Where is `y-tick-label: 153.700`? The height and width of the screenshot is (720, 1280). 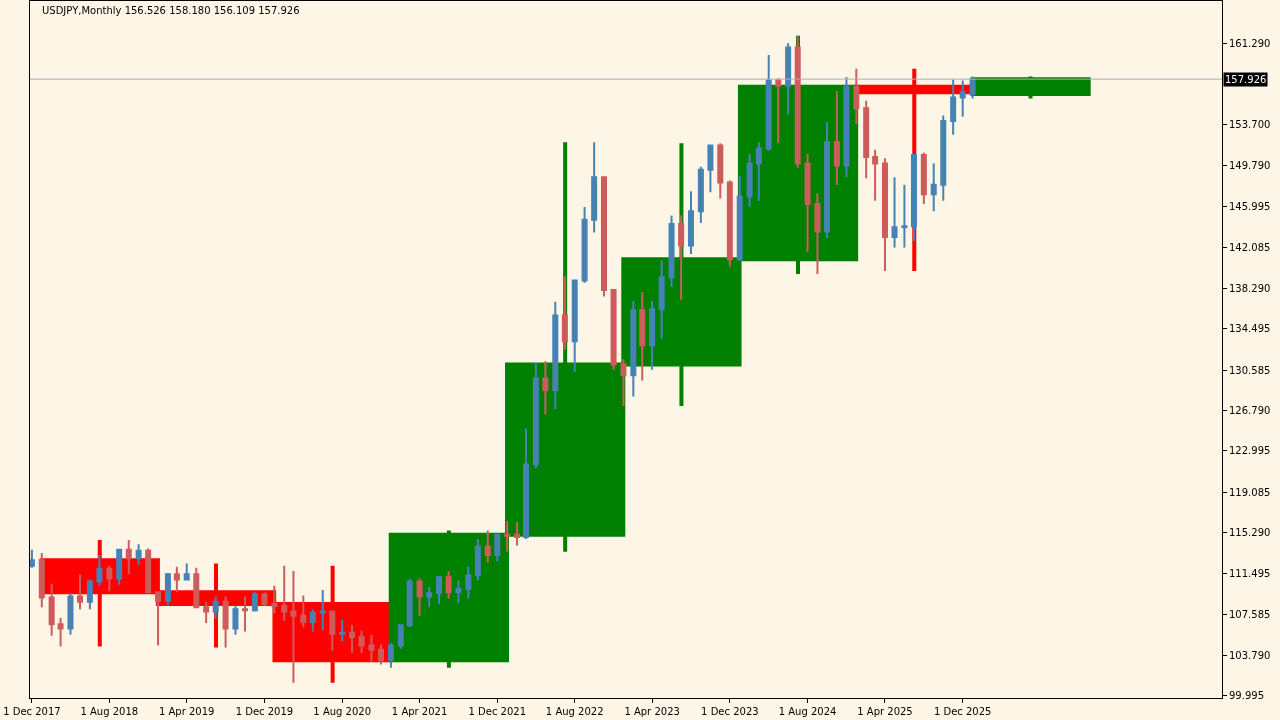
y-tick-label: 153.700 is located at coordinates (1250, 124).